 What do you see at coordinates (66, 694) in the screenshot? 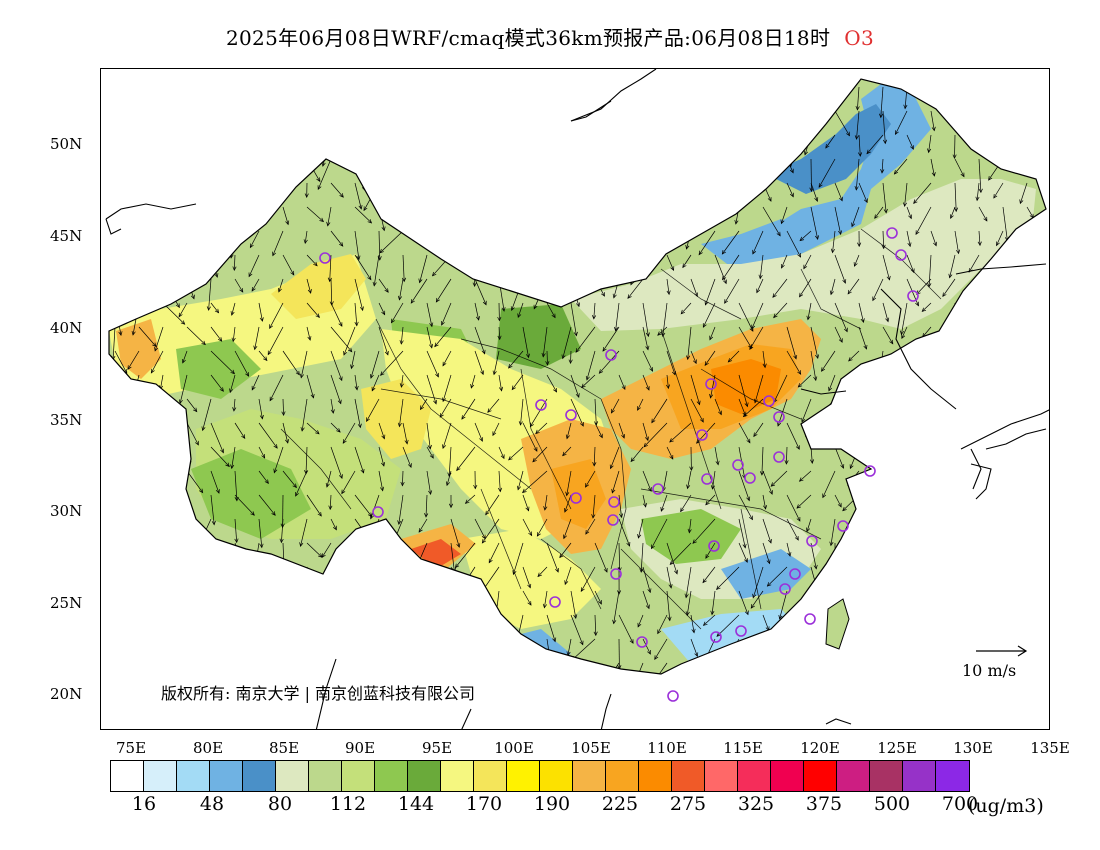
I see `lat-label-20n: 20N` at bounding box center [66, 694].